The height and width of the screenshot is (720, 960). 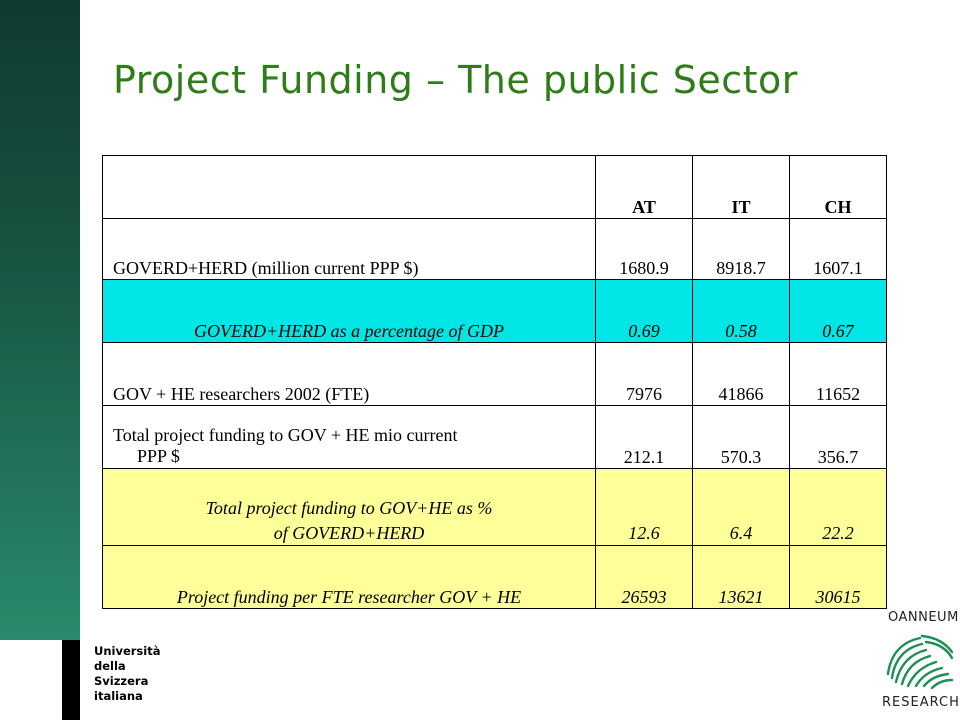 I want to click on joanneum-research-logo: OANNEUM RESEARCH, so click(x=919, y=660).